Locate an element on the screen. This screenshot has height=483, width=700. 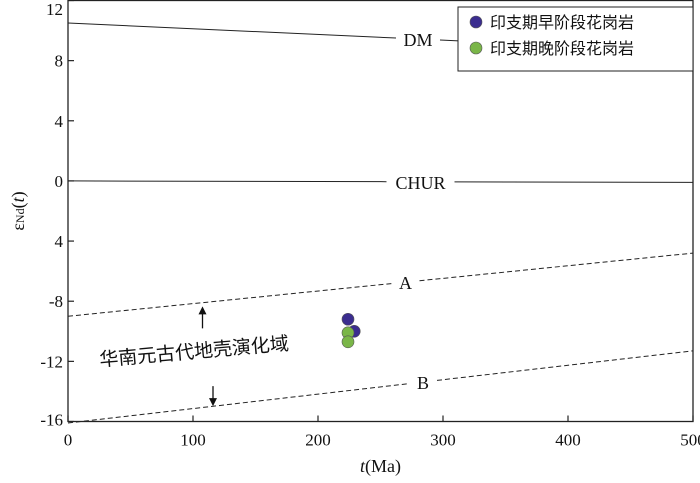
x-tick-label: 300 is located at coordinates (443, 440).